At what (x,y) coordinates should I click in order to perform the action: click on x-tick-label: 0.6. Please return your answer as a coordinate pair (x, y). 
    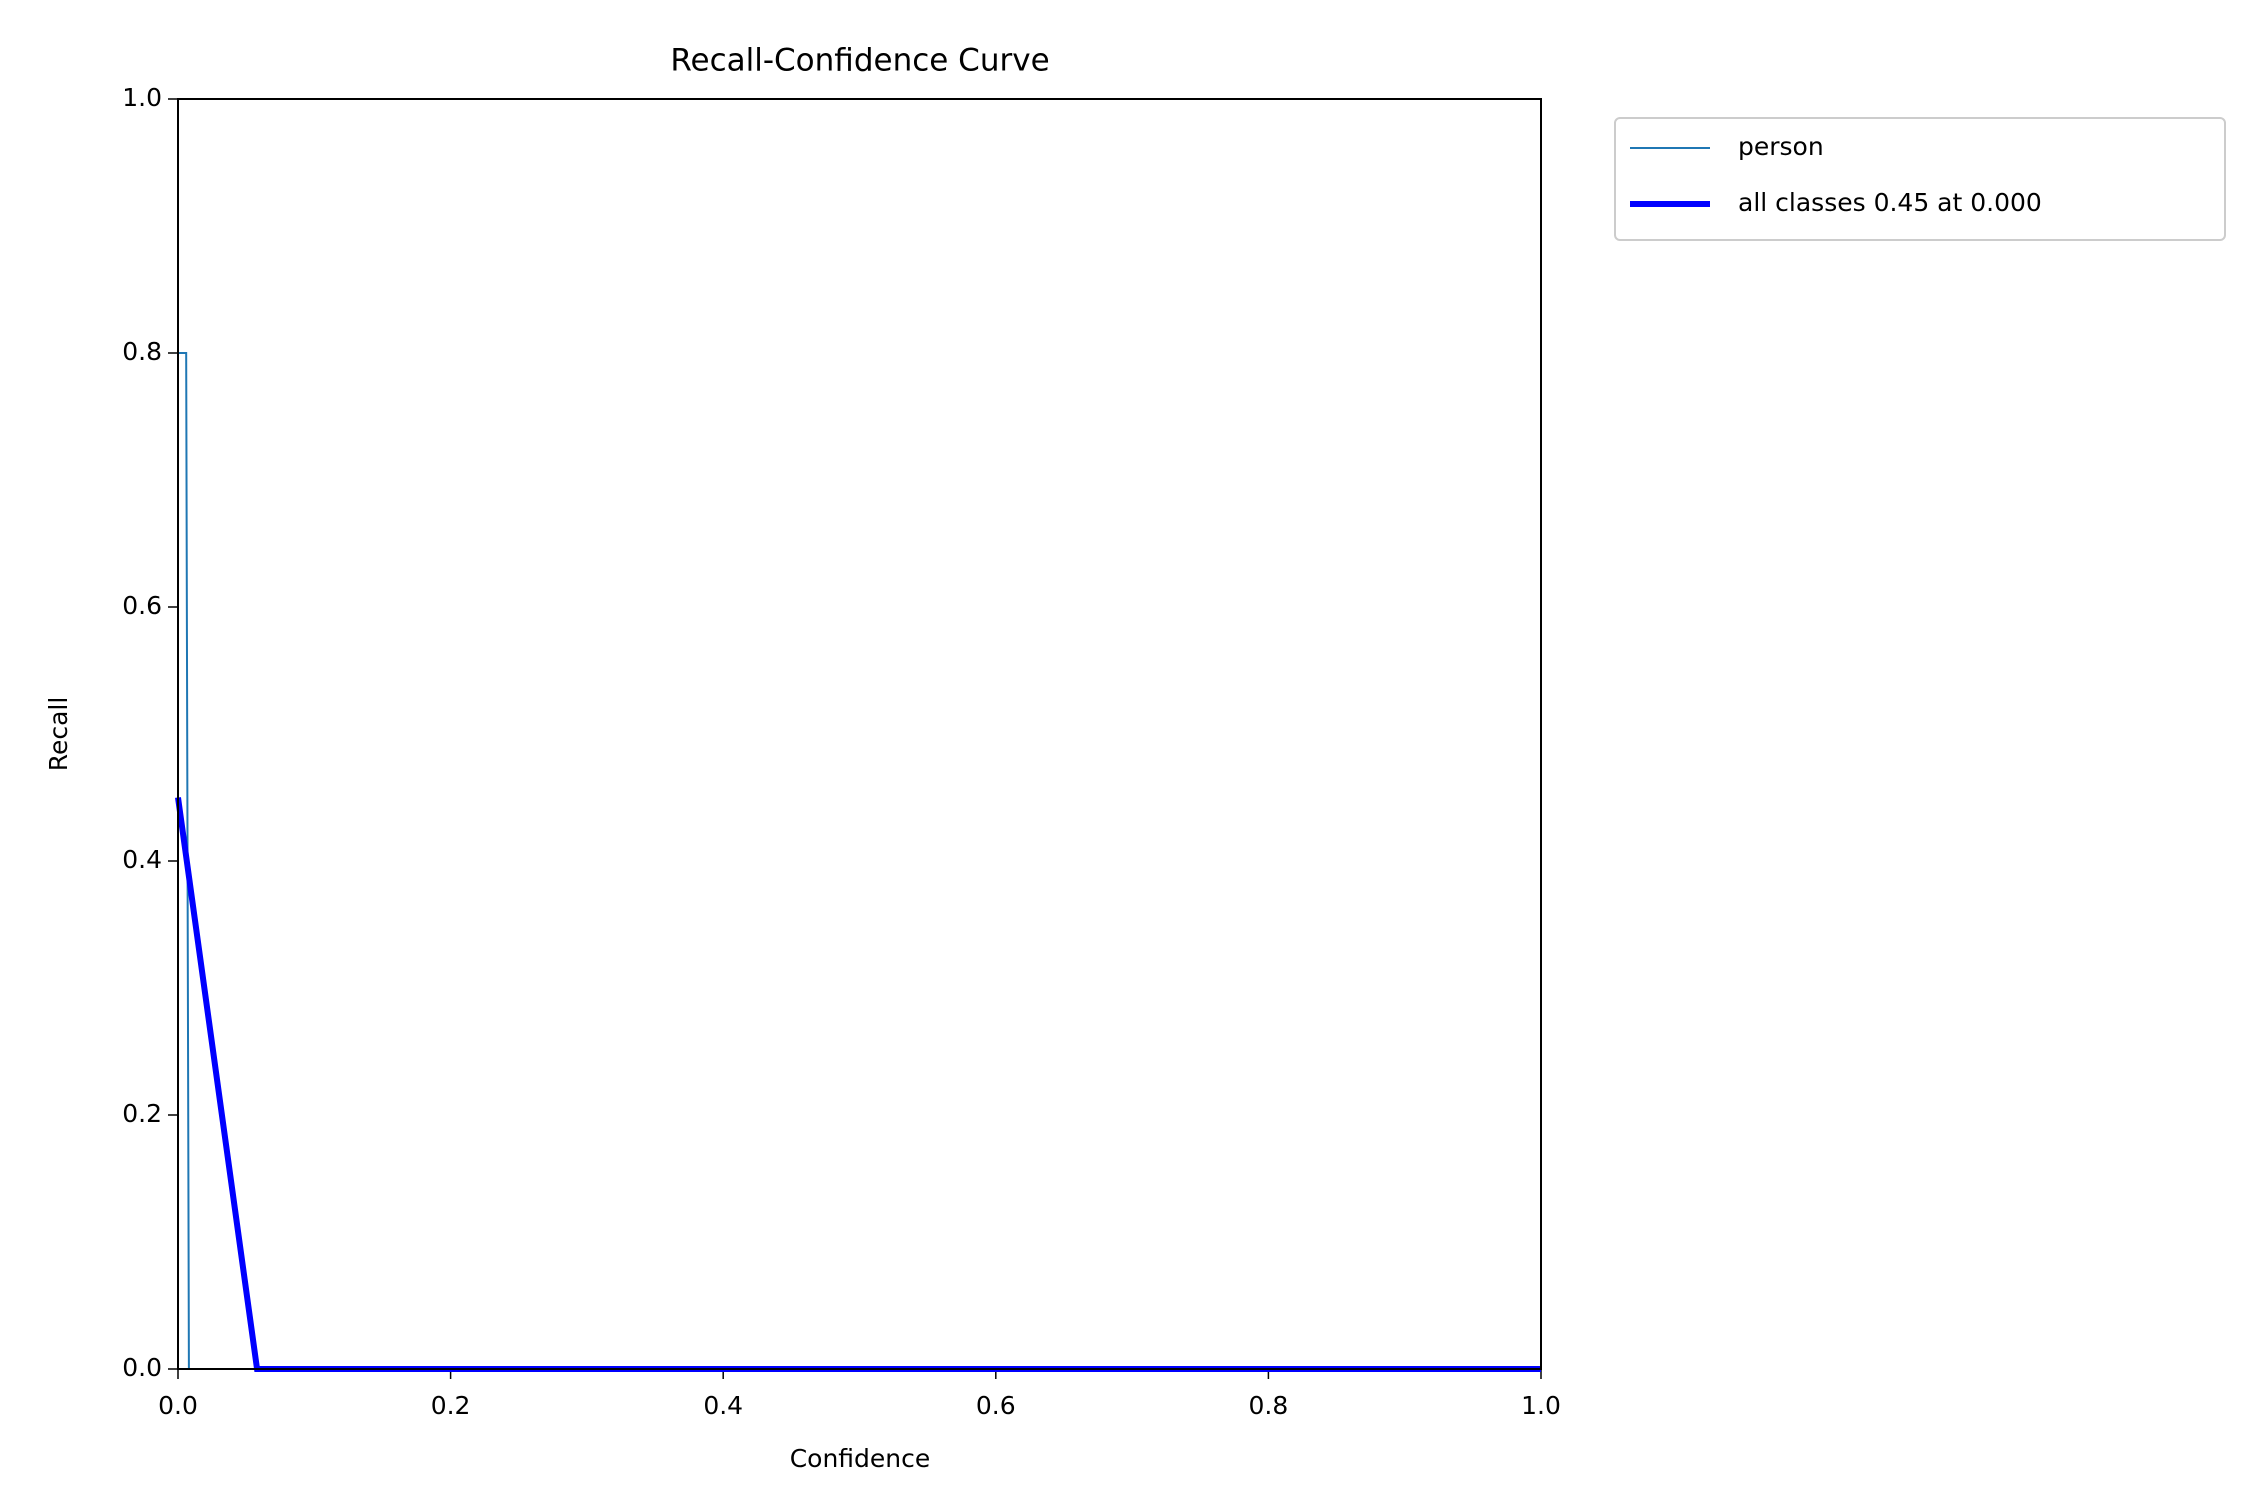
    Looking at the image, I should click on (996, 1405).